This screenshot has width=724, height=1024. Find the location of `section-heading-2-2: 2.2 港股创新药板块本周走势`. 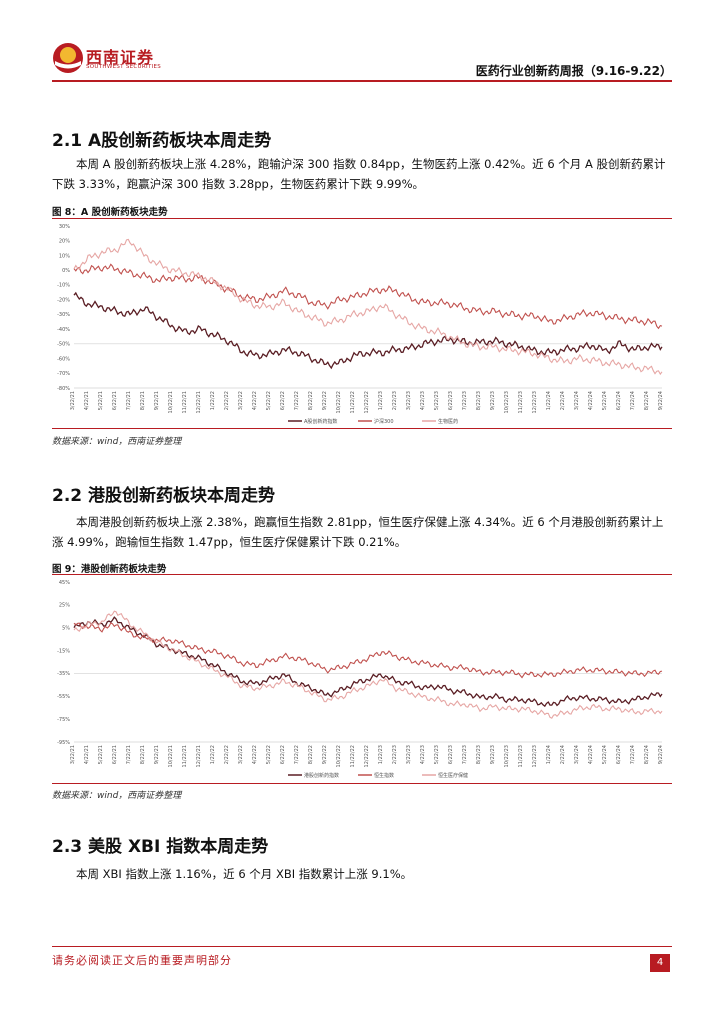

section-heading-2-2: 2.2 港股创新药板块本周走势 is located at coordinates (164, 496).